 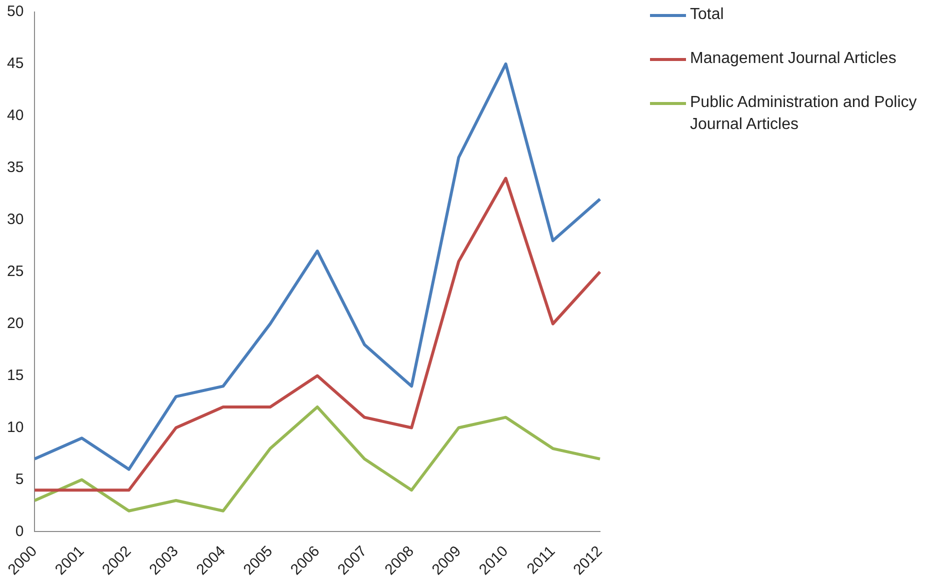 I want to click on y-tick-label: 45, so click(x=15, y=63).